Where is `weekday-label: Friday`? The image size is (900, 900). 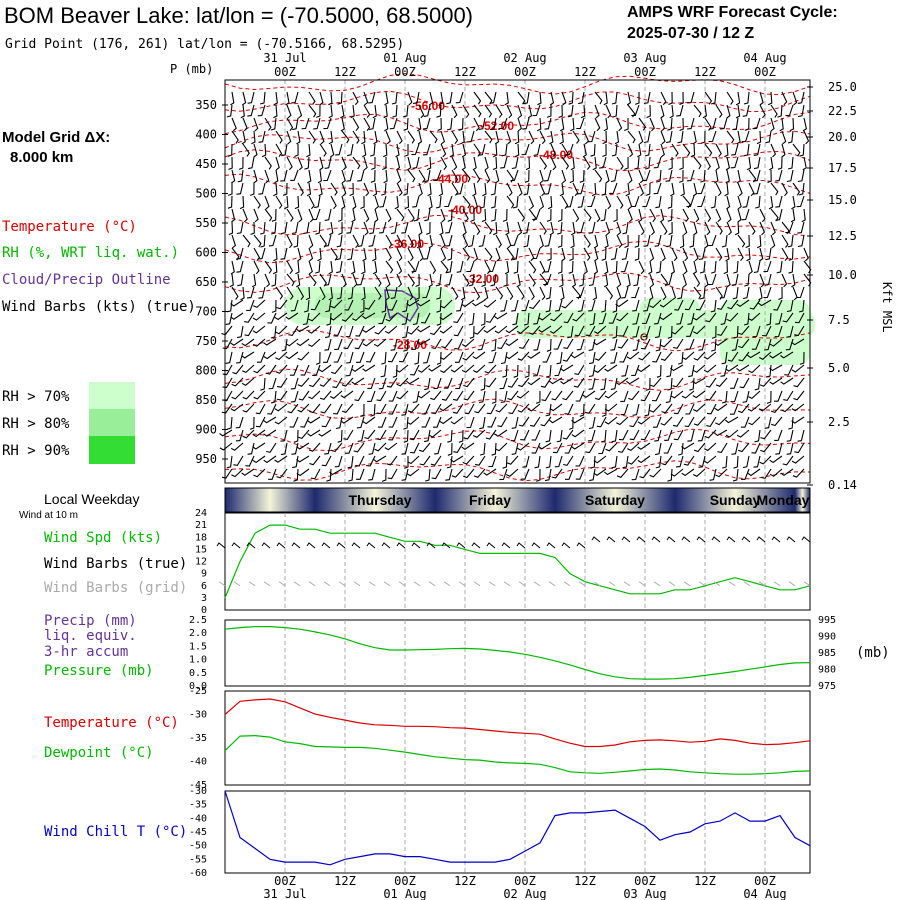
weekday-label: Friday is located at coordinates (490, 500).